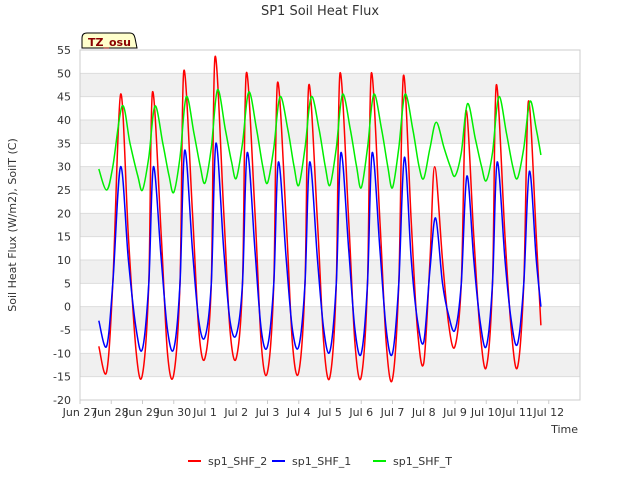  Describe the element at coordinates (423, 412) in the screenshot. I see `x-tick-label: Jul 8` at that location.